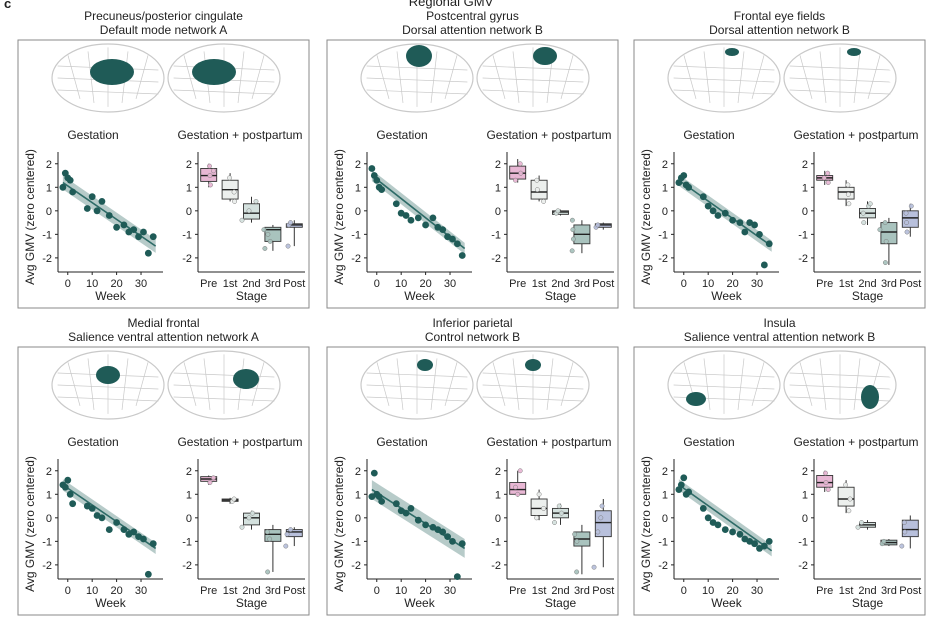 The width and height of the screenshot is (940, 623). What do you see at coordinates (646, 217) in the screenshot?
I see `y-axis-label: Avg GMV (zero centered)` at bounding box center [646, 217].